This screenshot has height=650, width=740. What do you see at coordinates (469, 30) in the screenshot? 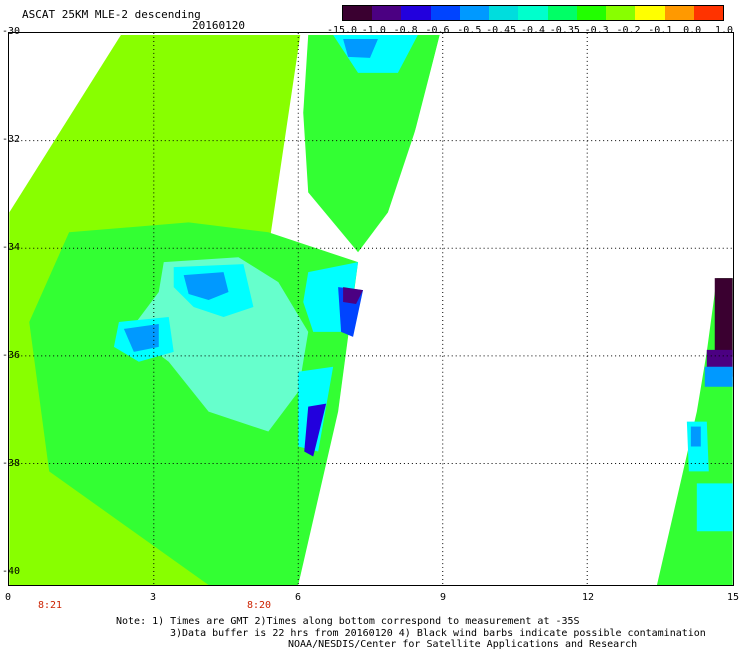
I see `colorbar-tick-label: -0.5` at bounding box center [469, 30].